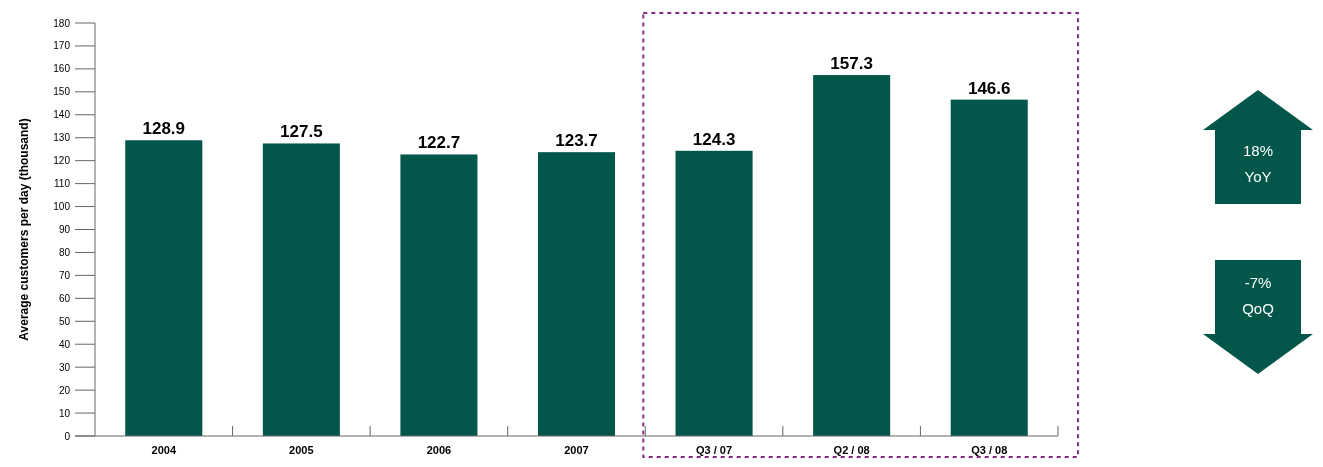 Image resolution: width=1323 pixels, height=467 pixels. What do you see at coordinates (62, 23) in the screenshot?
I see `y-tick-label: 180` at bounding box center [62, 23].